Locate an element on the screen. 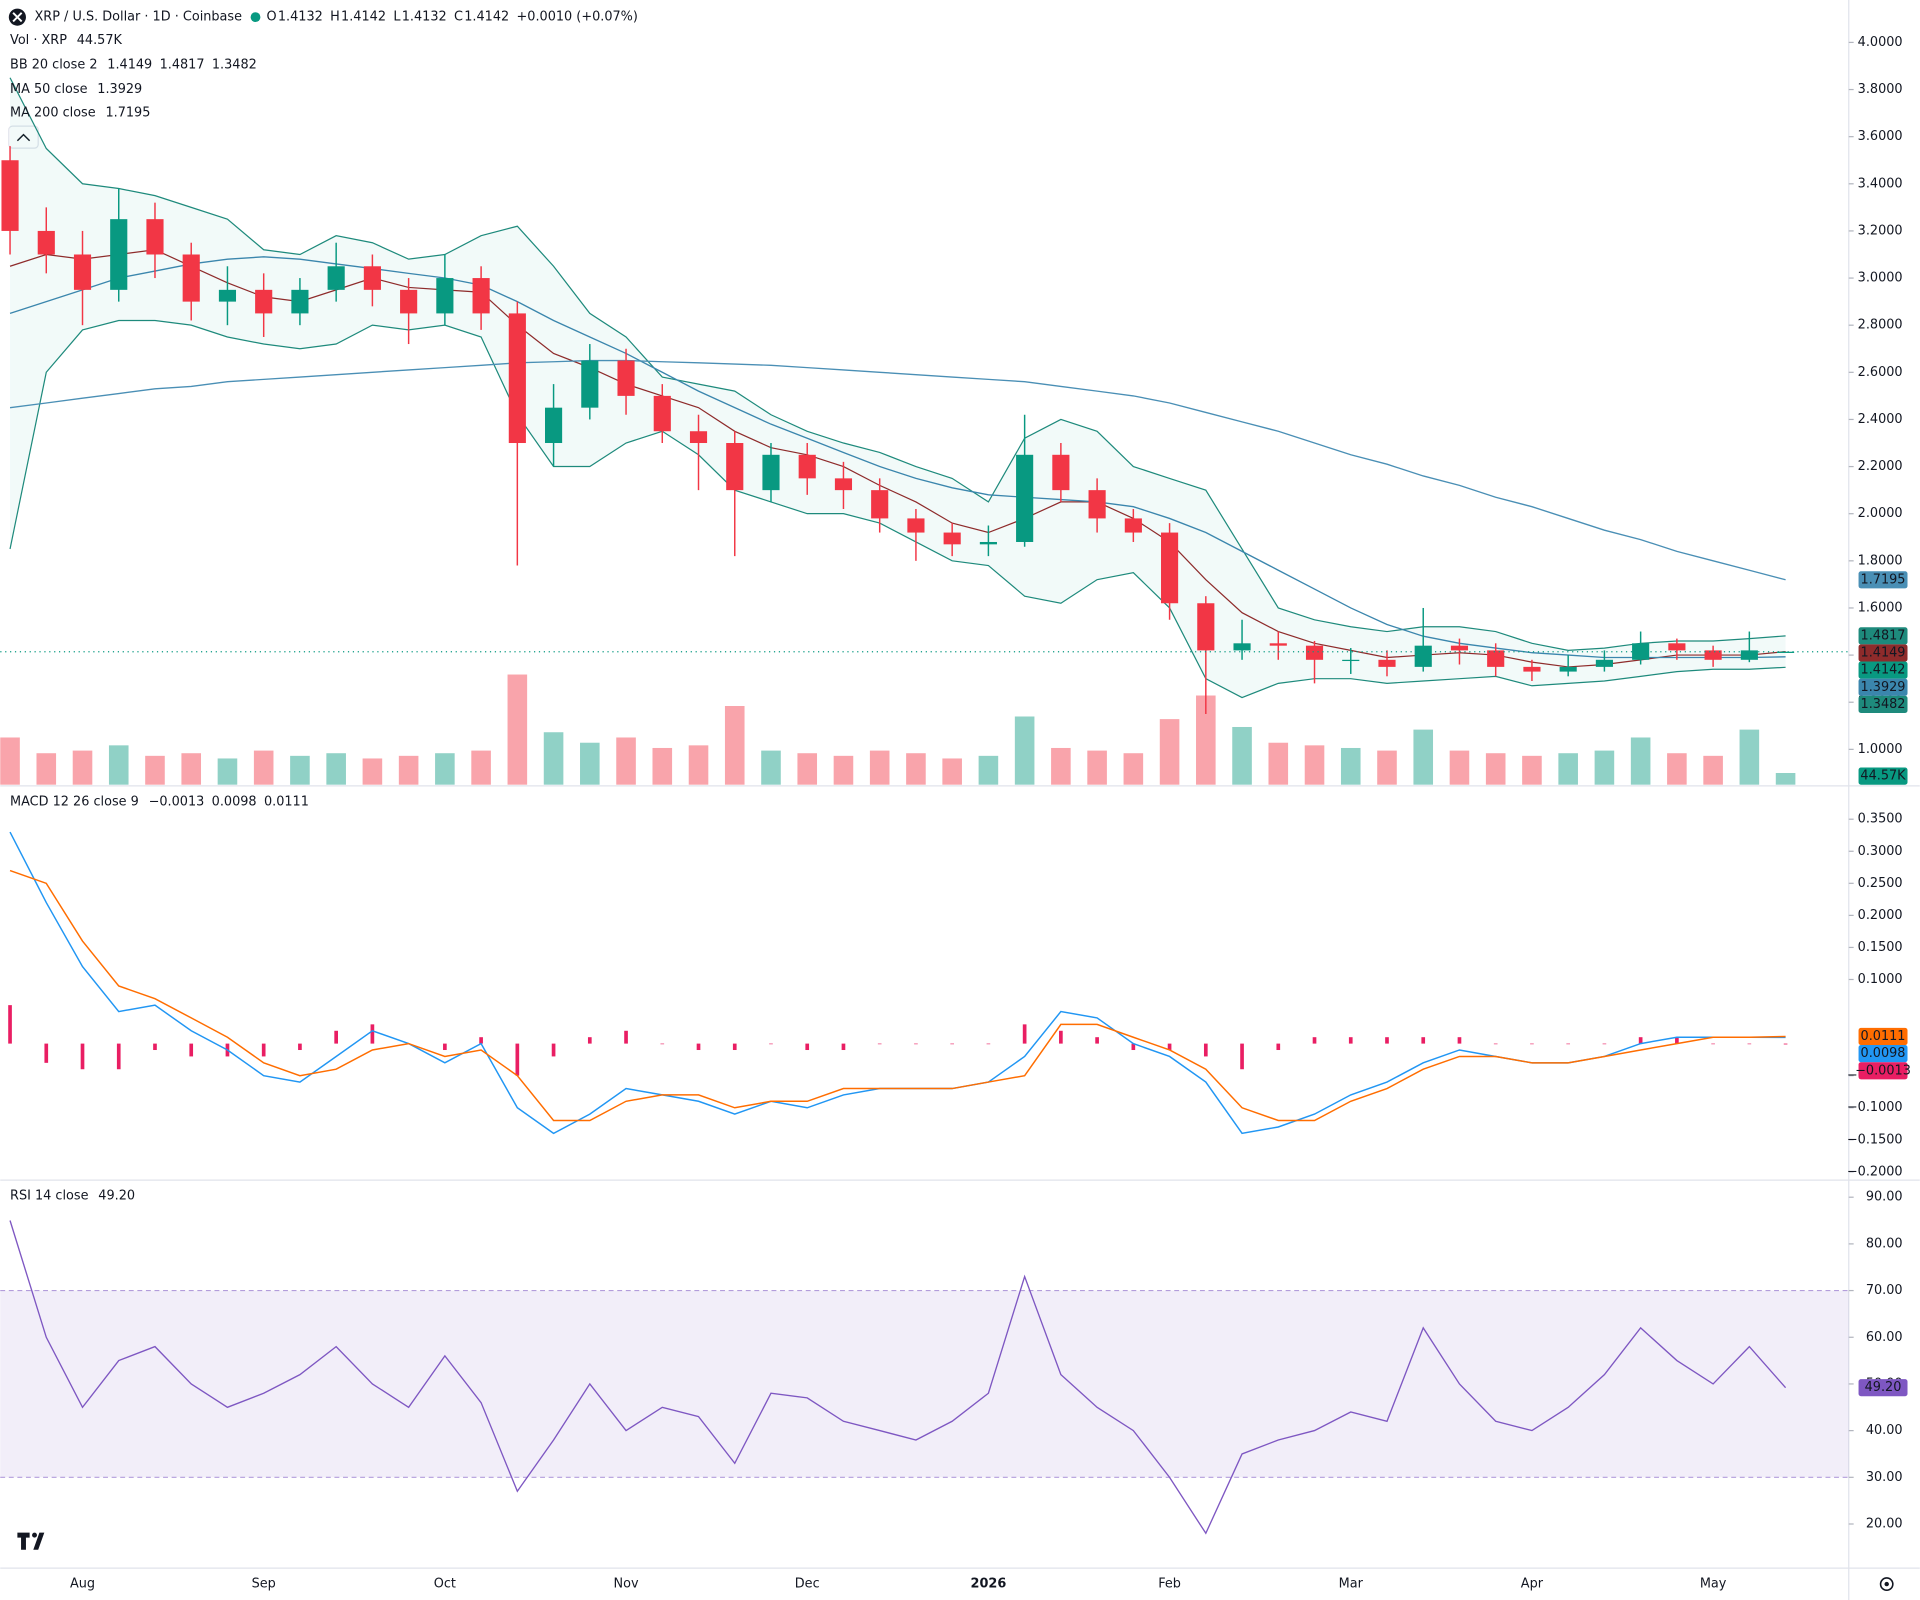 The height and width of the screenshot is (1600, 1920). y-tick-label: 1.6000 is located at coordinates (1880, 607).